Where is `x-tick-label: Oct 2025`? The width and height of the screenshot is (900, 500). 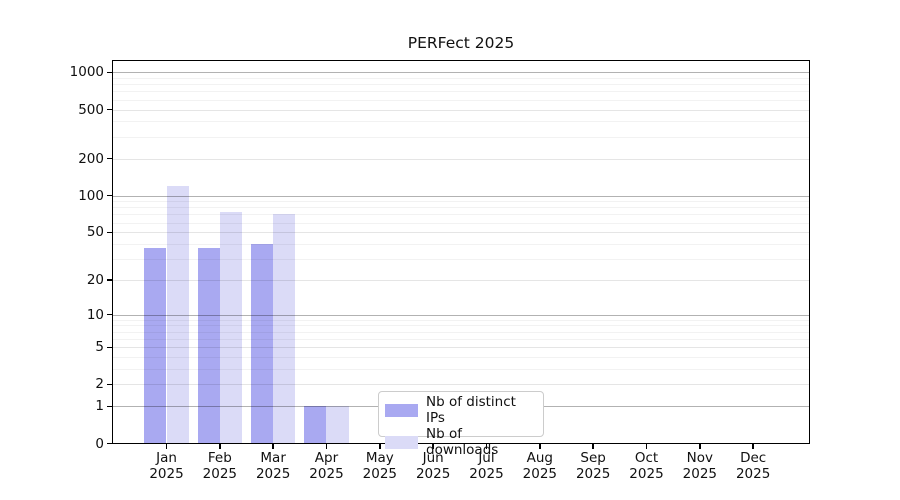 x-tick-label: Oct 2025 is located at coordinates (646, 466).